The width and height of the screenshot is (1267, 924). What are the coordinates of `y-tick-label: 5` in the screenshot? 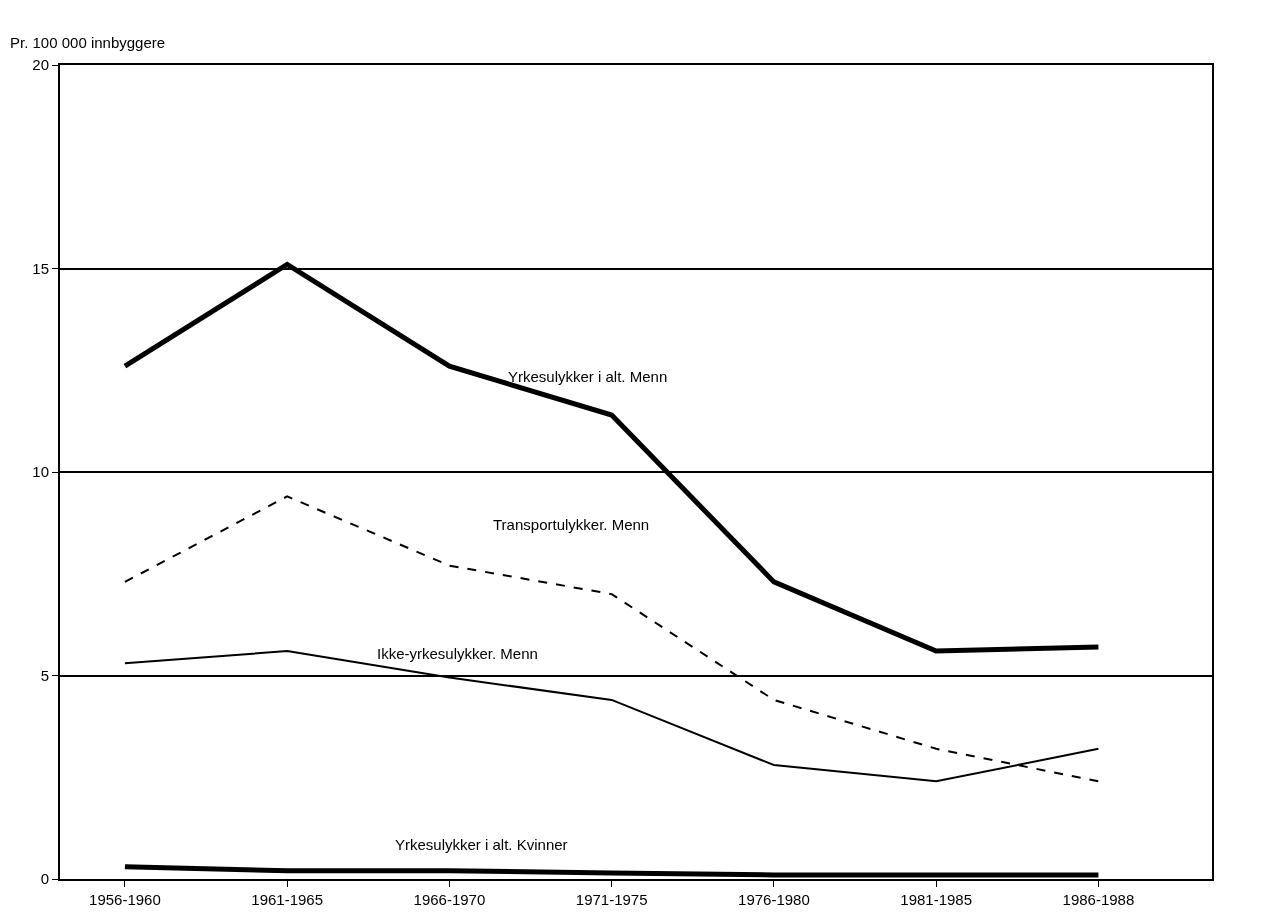 It's located at (44, 675).